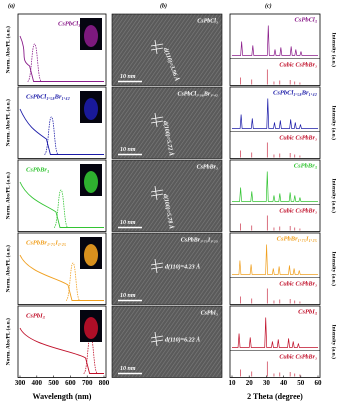 Image resolution: width=342 pixels, height=413 pixels. Describe the element at coordinates (46, 242) in the screenshot. I see `sample-name: CsPbBr₁.₇₅I₁.₂₅` at that location.